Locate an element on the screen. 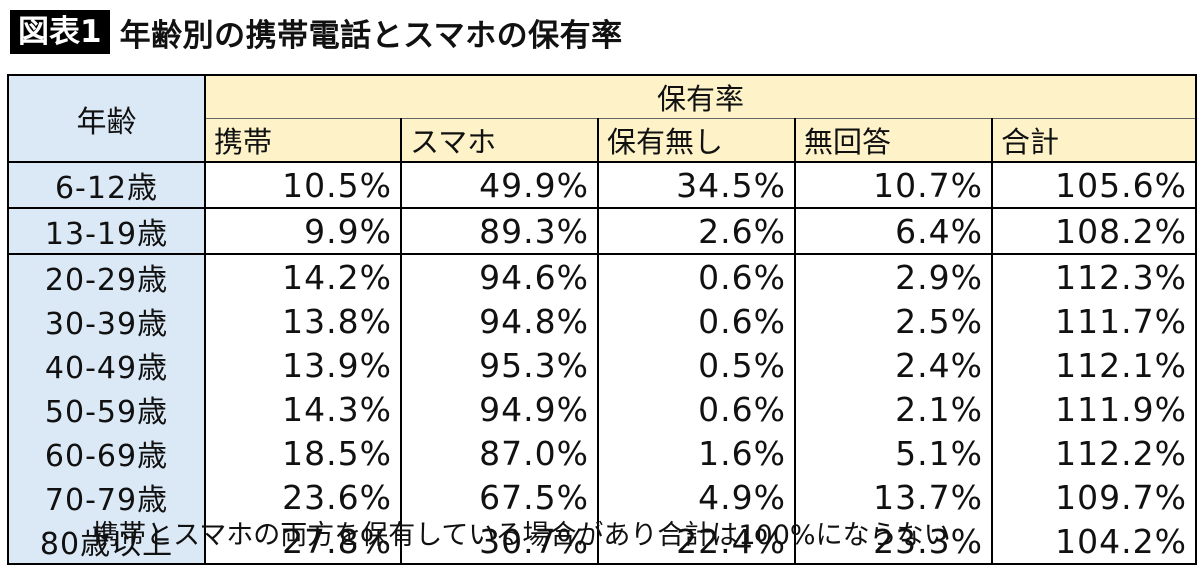  table-row: 13-19歳 9.9% 89.3% 2.6% 6.4% 108.2% is located at coordinates (602, 231).